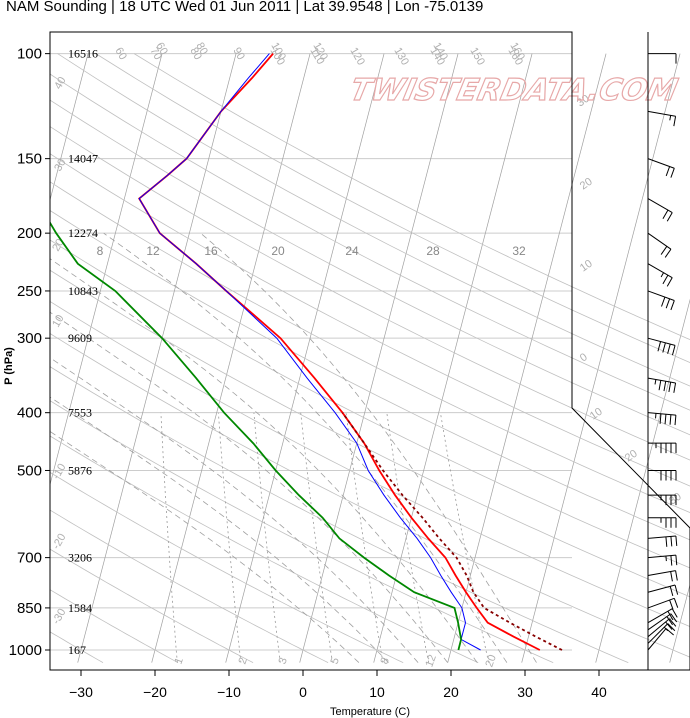 The width and height of the screenshot is (690, 718). I want to click on dry-adiabat-label: 60, so click(161, 49).